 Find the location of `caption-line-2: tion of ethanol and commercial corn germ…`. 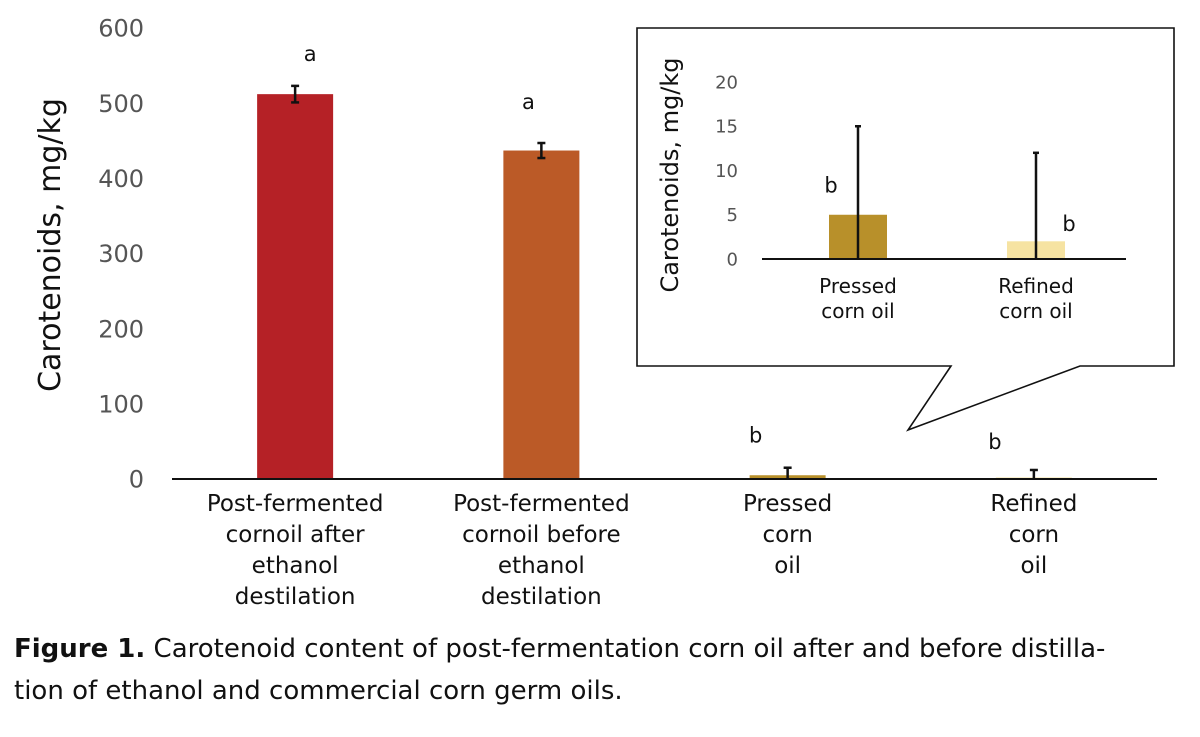

caption-line-2: tion of ethanol and commercial corn germ… is located at coordinates (318, 691).